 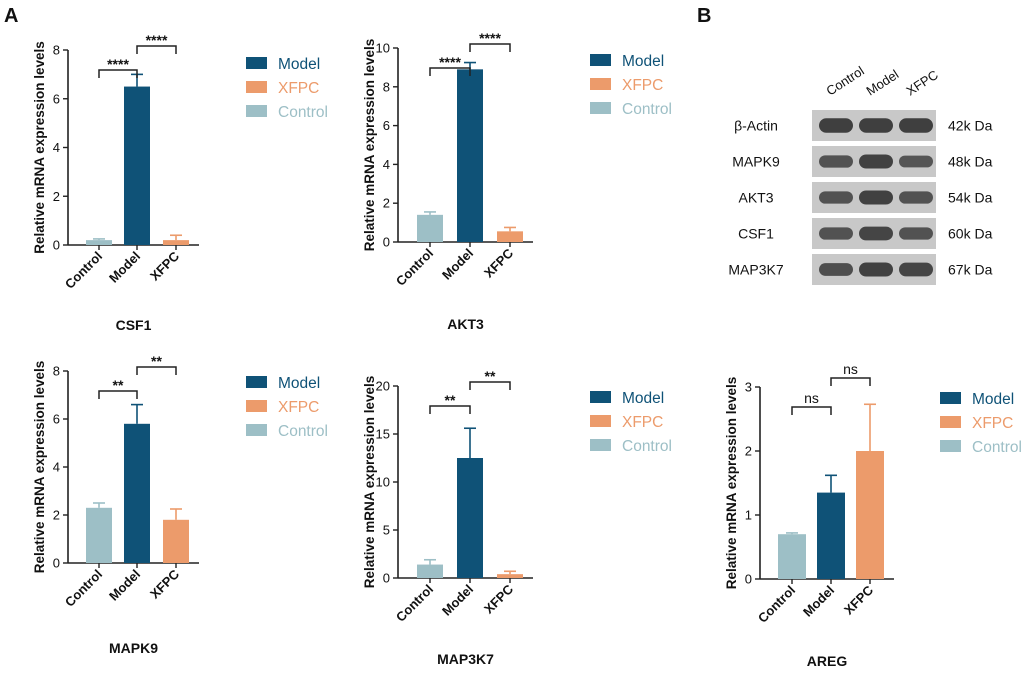 I want to click on protein-label: MAP3K7, so click(x=755, y=270).